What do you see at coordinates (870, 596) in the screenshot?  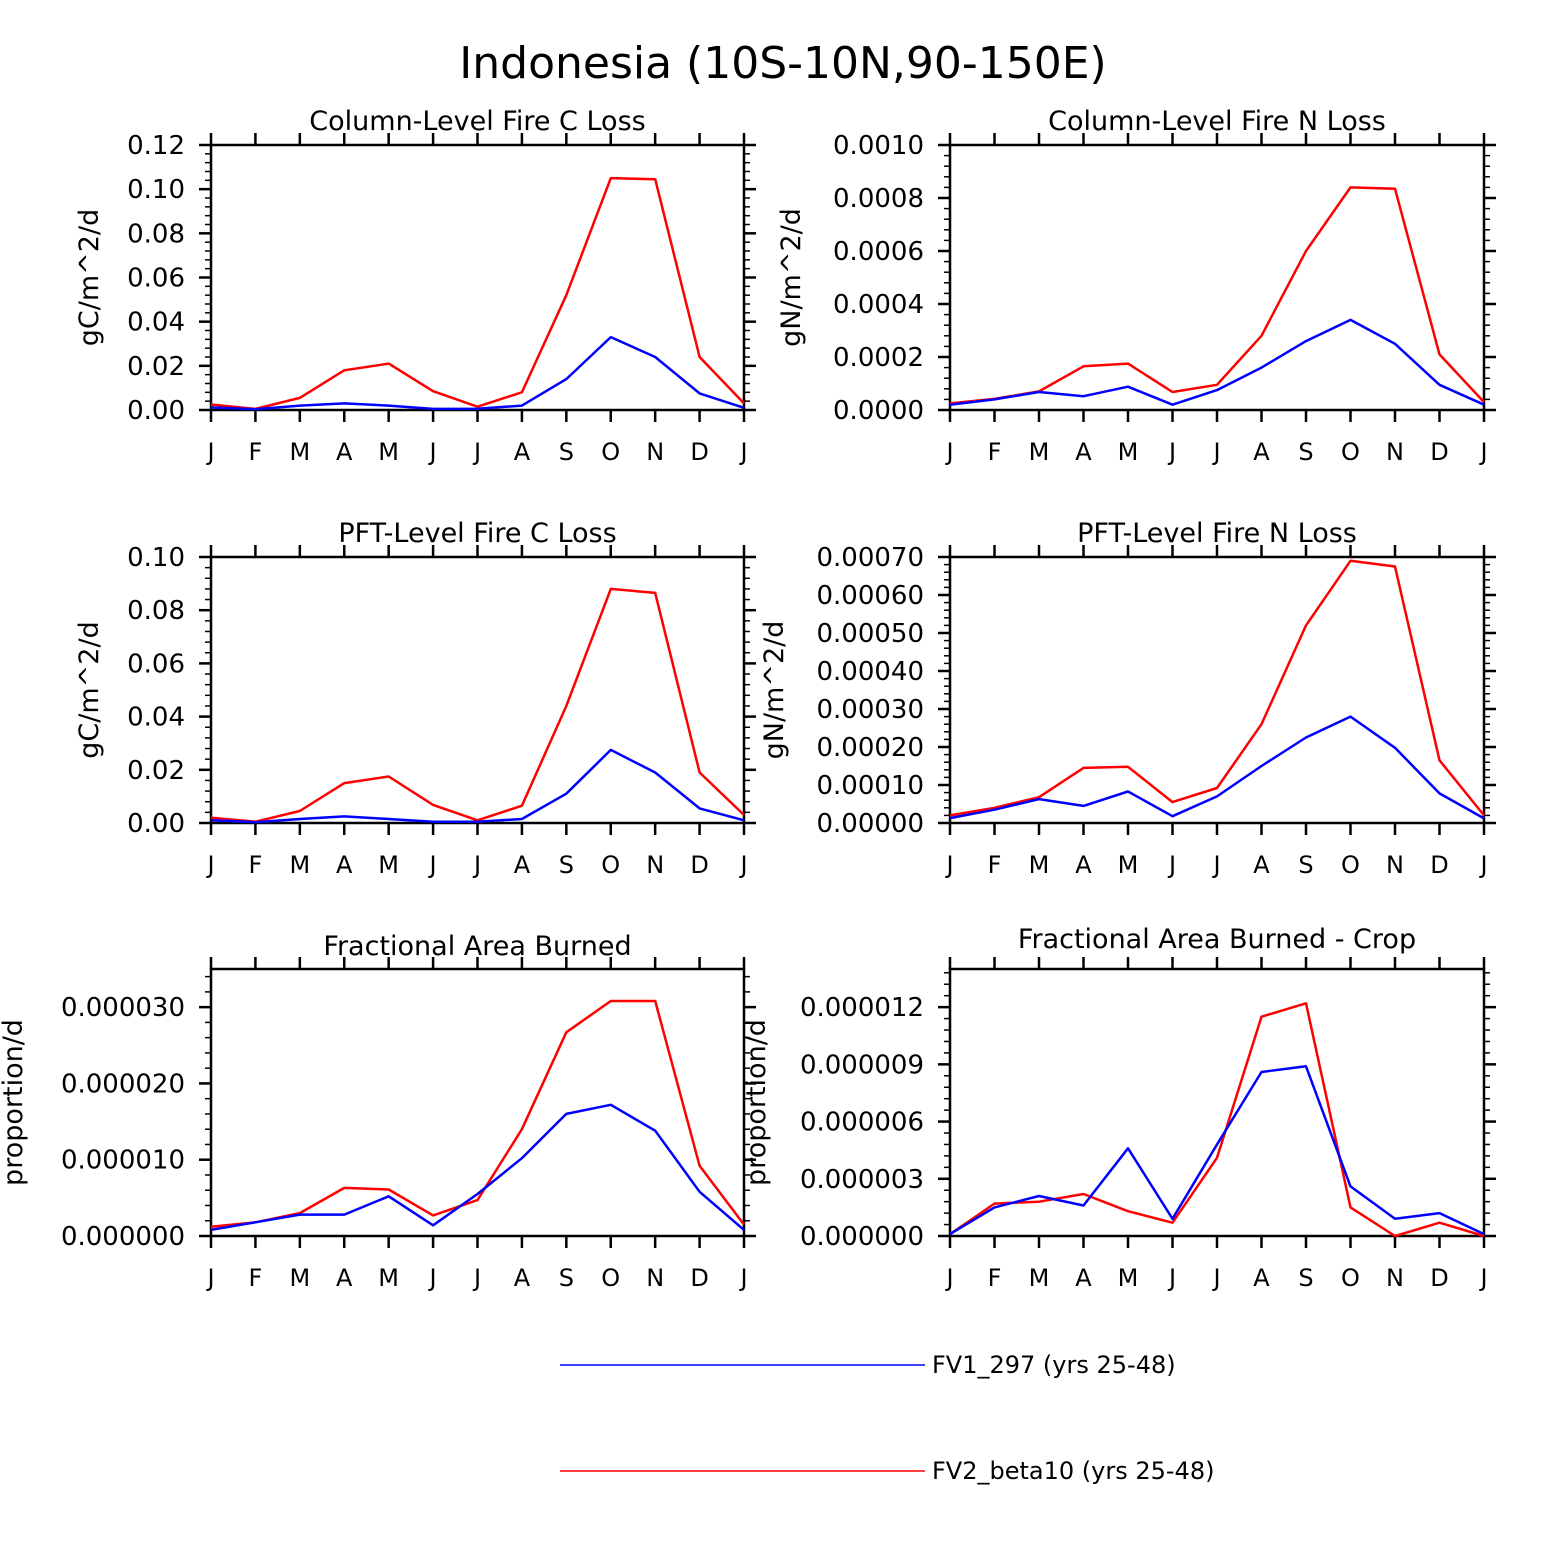 I see `y-tick-label: 0.00060` at bounding box center [870, 596].